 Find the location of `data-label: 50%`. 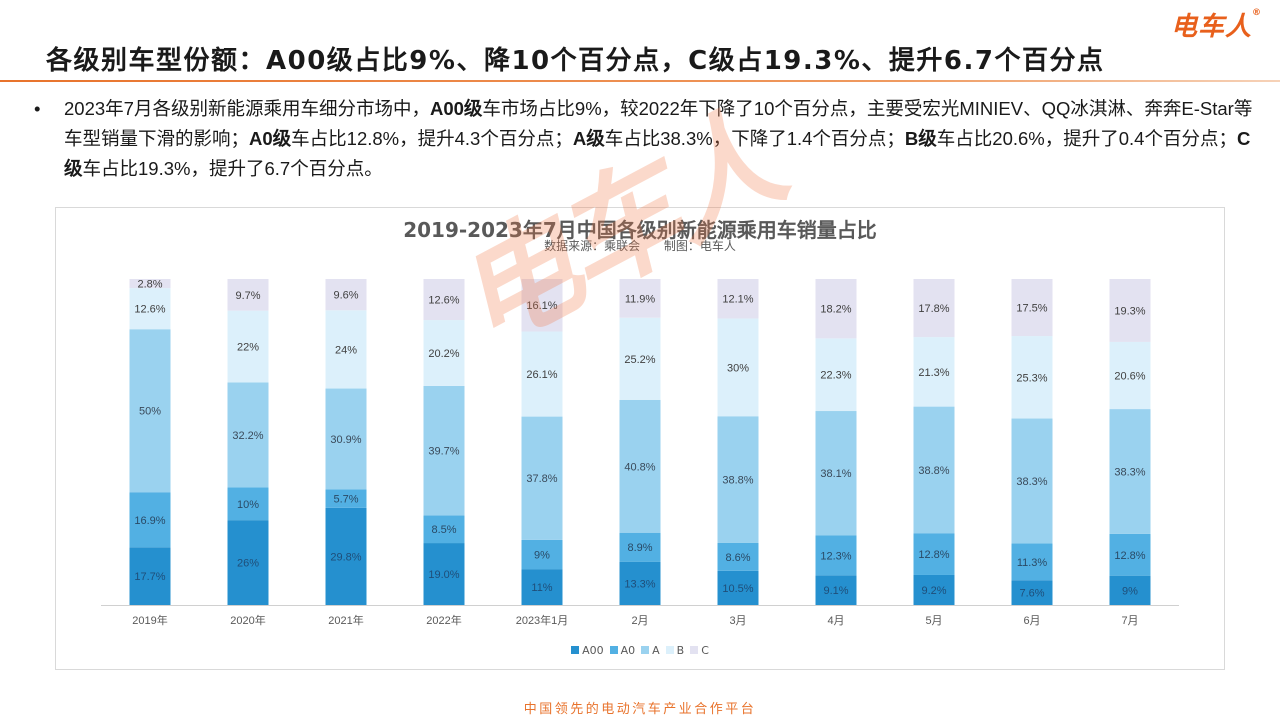

data-label: 50% is located at coordinates (150, 412).